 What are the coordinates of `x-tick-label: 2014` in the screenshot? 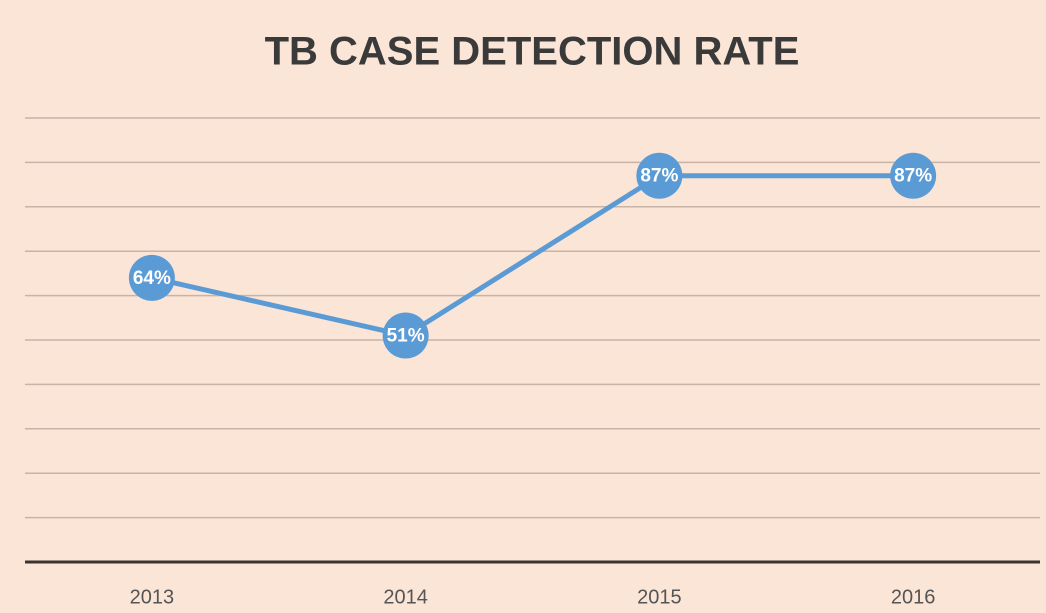 It's located at (405, 597).